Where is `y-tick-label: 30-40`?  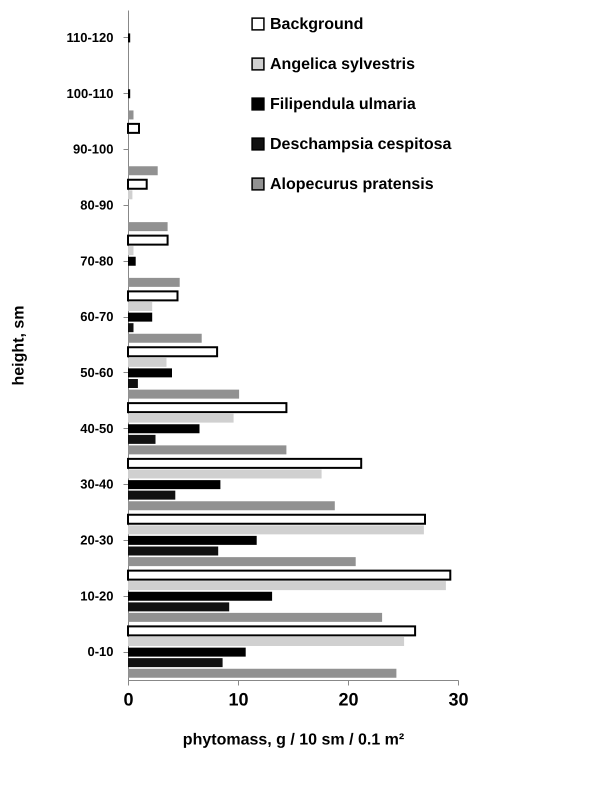
y-tick-label: 30-40 is located at coordinates (97, 484).